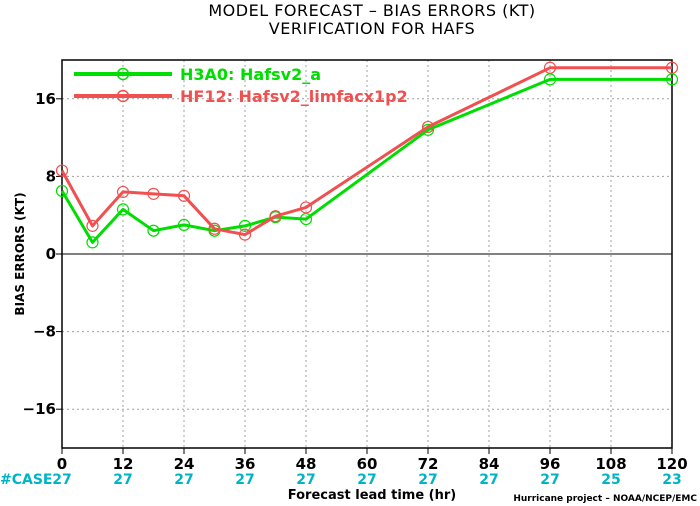 The height and width of the screenshot is (506, 700). I want to click on x-tick-label: 108, so click(610, 464).